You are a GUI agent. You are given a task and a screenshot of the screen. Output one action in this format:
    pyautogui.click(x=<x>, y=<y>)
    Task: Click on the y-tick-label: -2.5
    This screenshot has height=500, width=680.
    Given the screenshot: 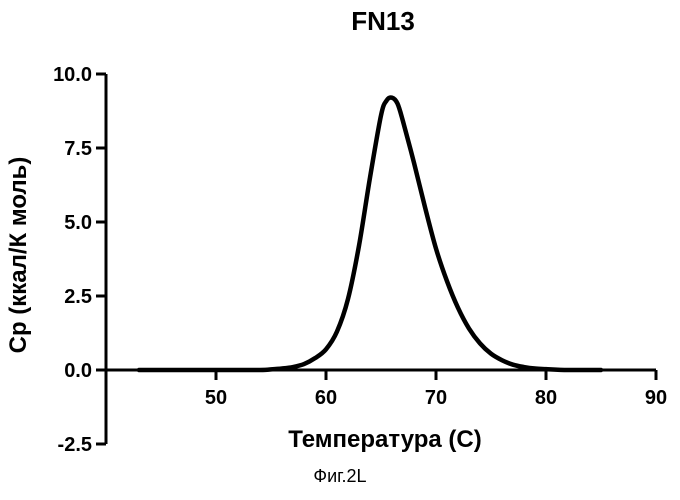 What is the action you would take?
    pyautogui.click(x=75, y=445)
    